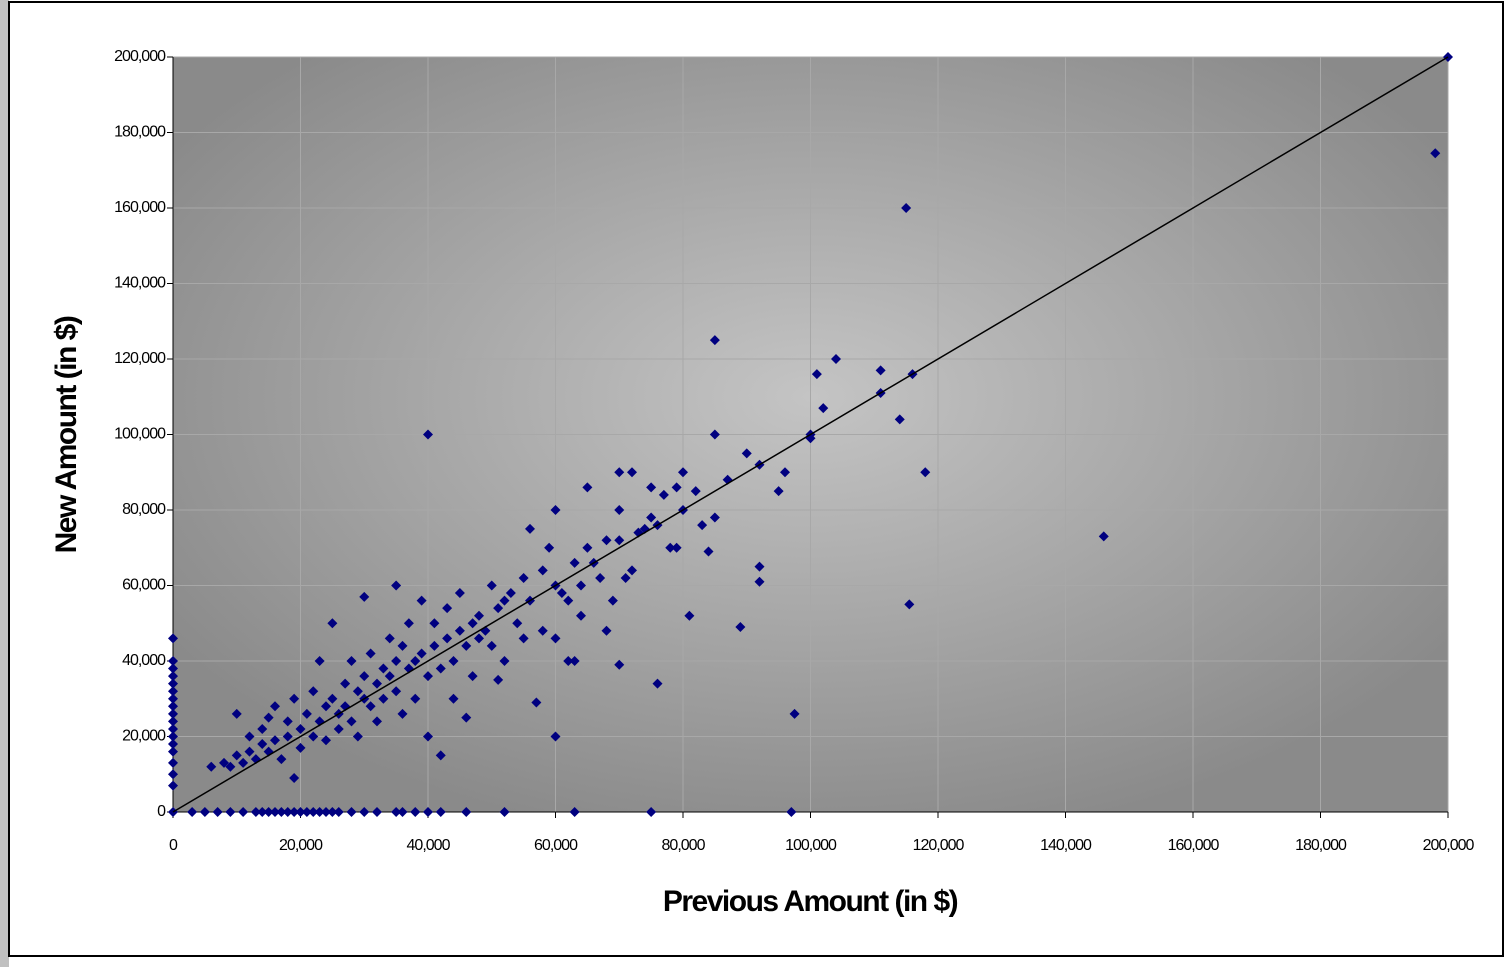 Image resolution: width=1505 pixels, height=967 pixels. What do you see at coordinates (66, 434) in the screenshot?
I see `y-axis-title: New Amount (in $)` at bounding box center [66, 434].